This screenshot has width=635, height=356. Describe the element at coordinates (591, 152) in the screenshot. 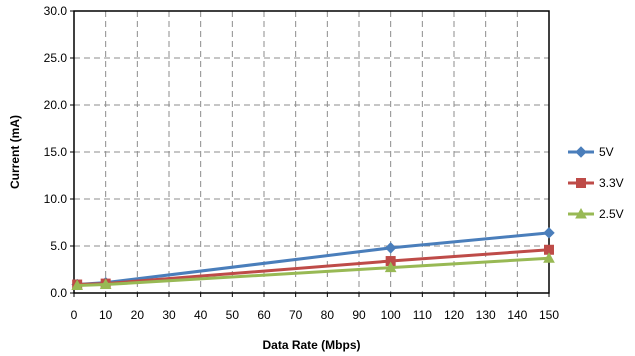

I see `legend-item: 5V` at that location.